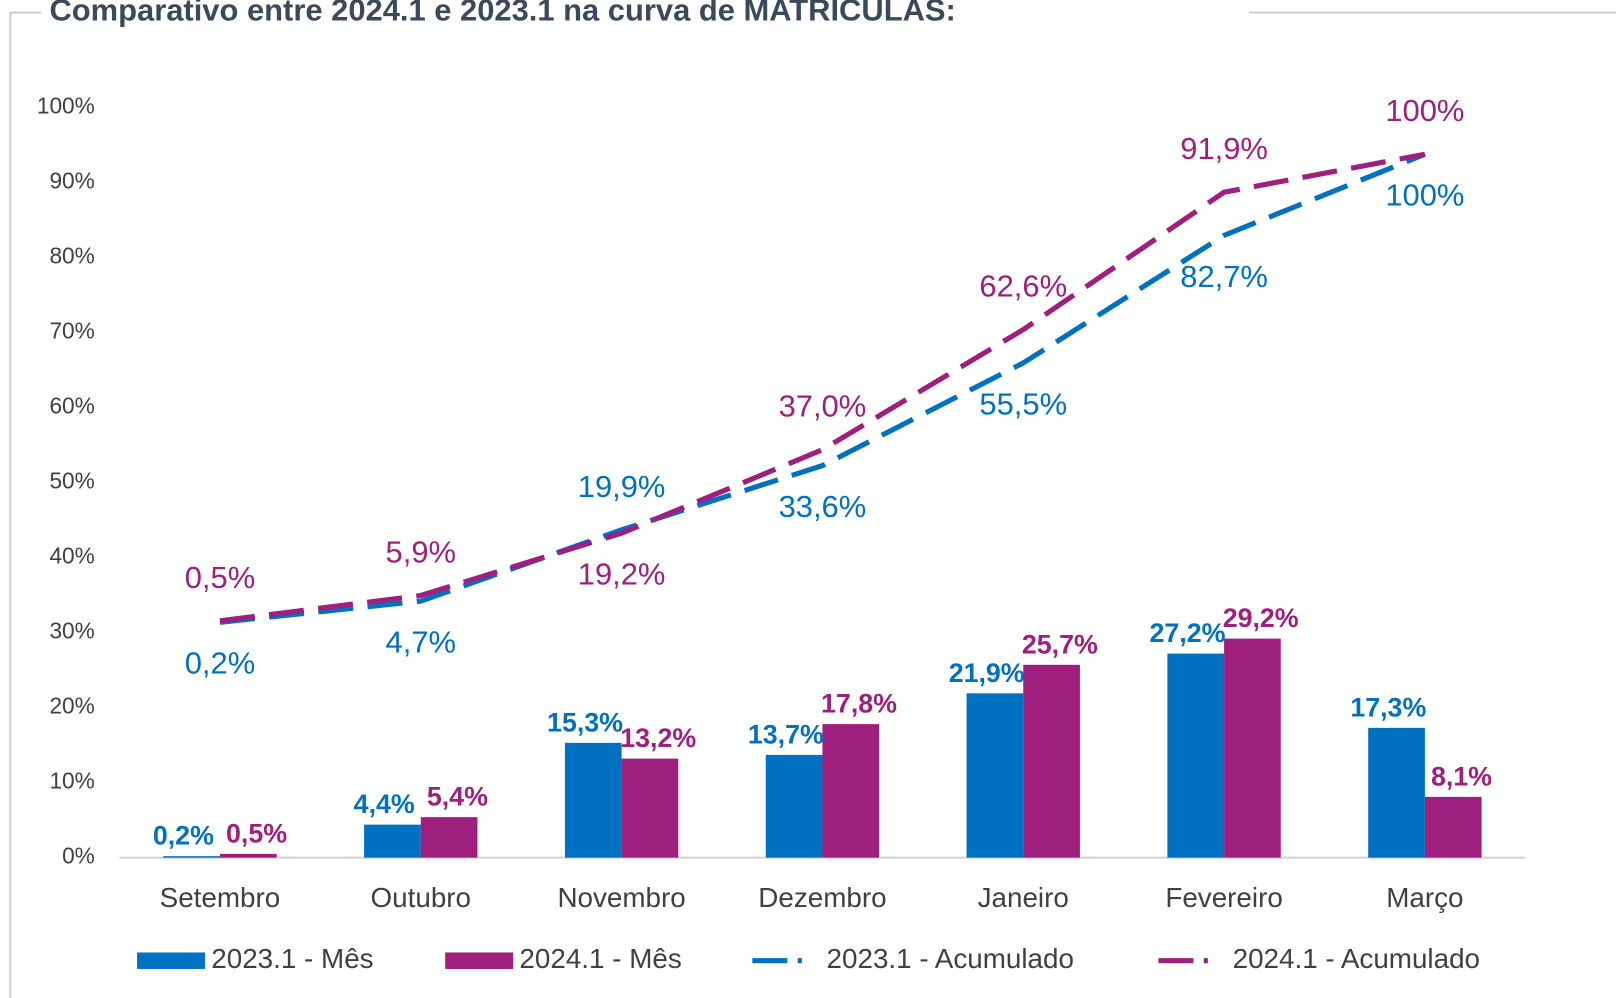  I want to click on x-tick-label: Setembro, so click(220, 897).